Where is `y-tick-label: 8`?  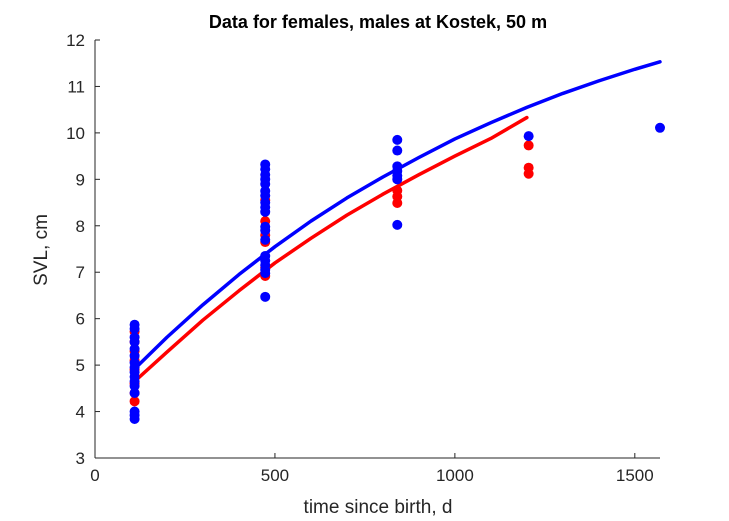 y-tick-label: 8 is located at coordinates (80, 226).